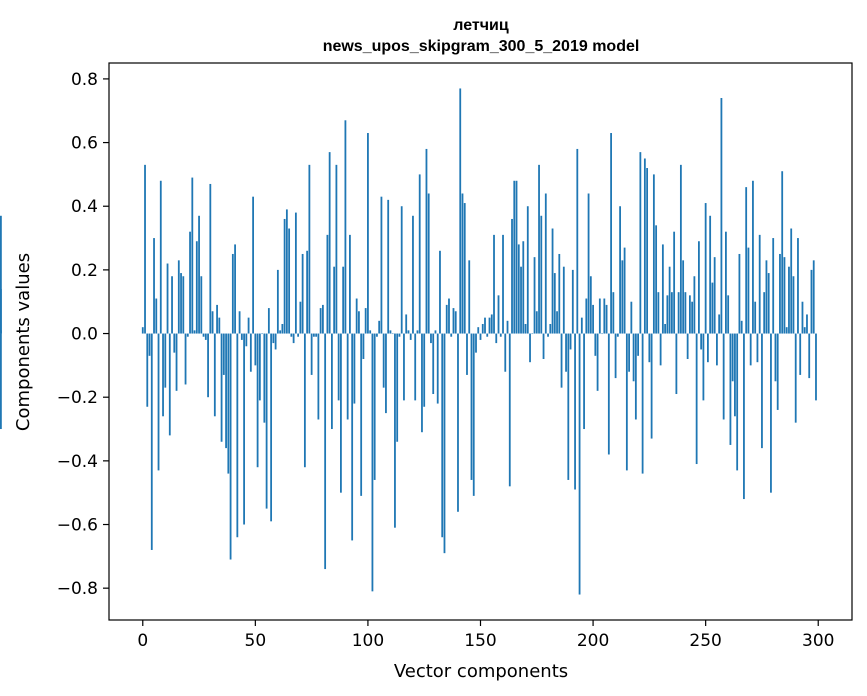 Image resolution: width=867 pixels, height=696 pixels. I want to click on y-tick-label: −0.8, so click(77, 589).